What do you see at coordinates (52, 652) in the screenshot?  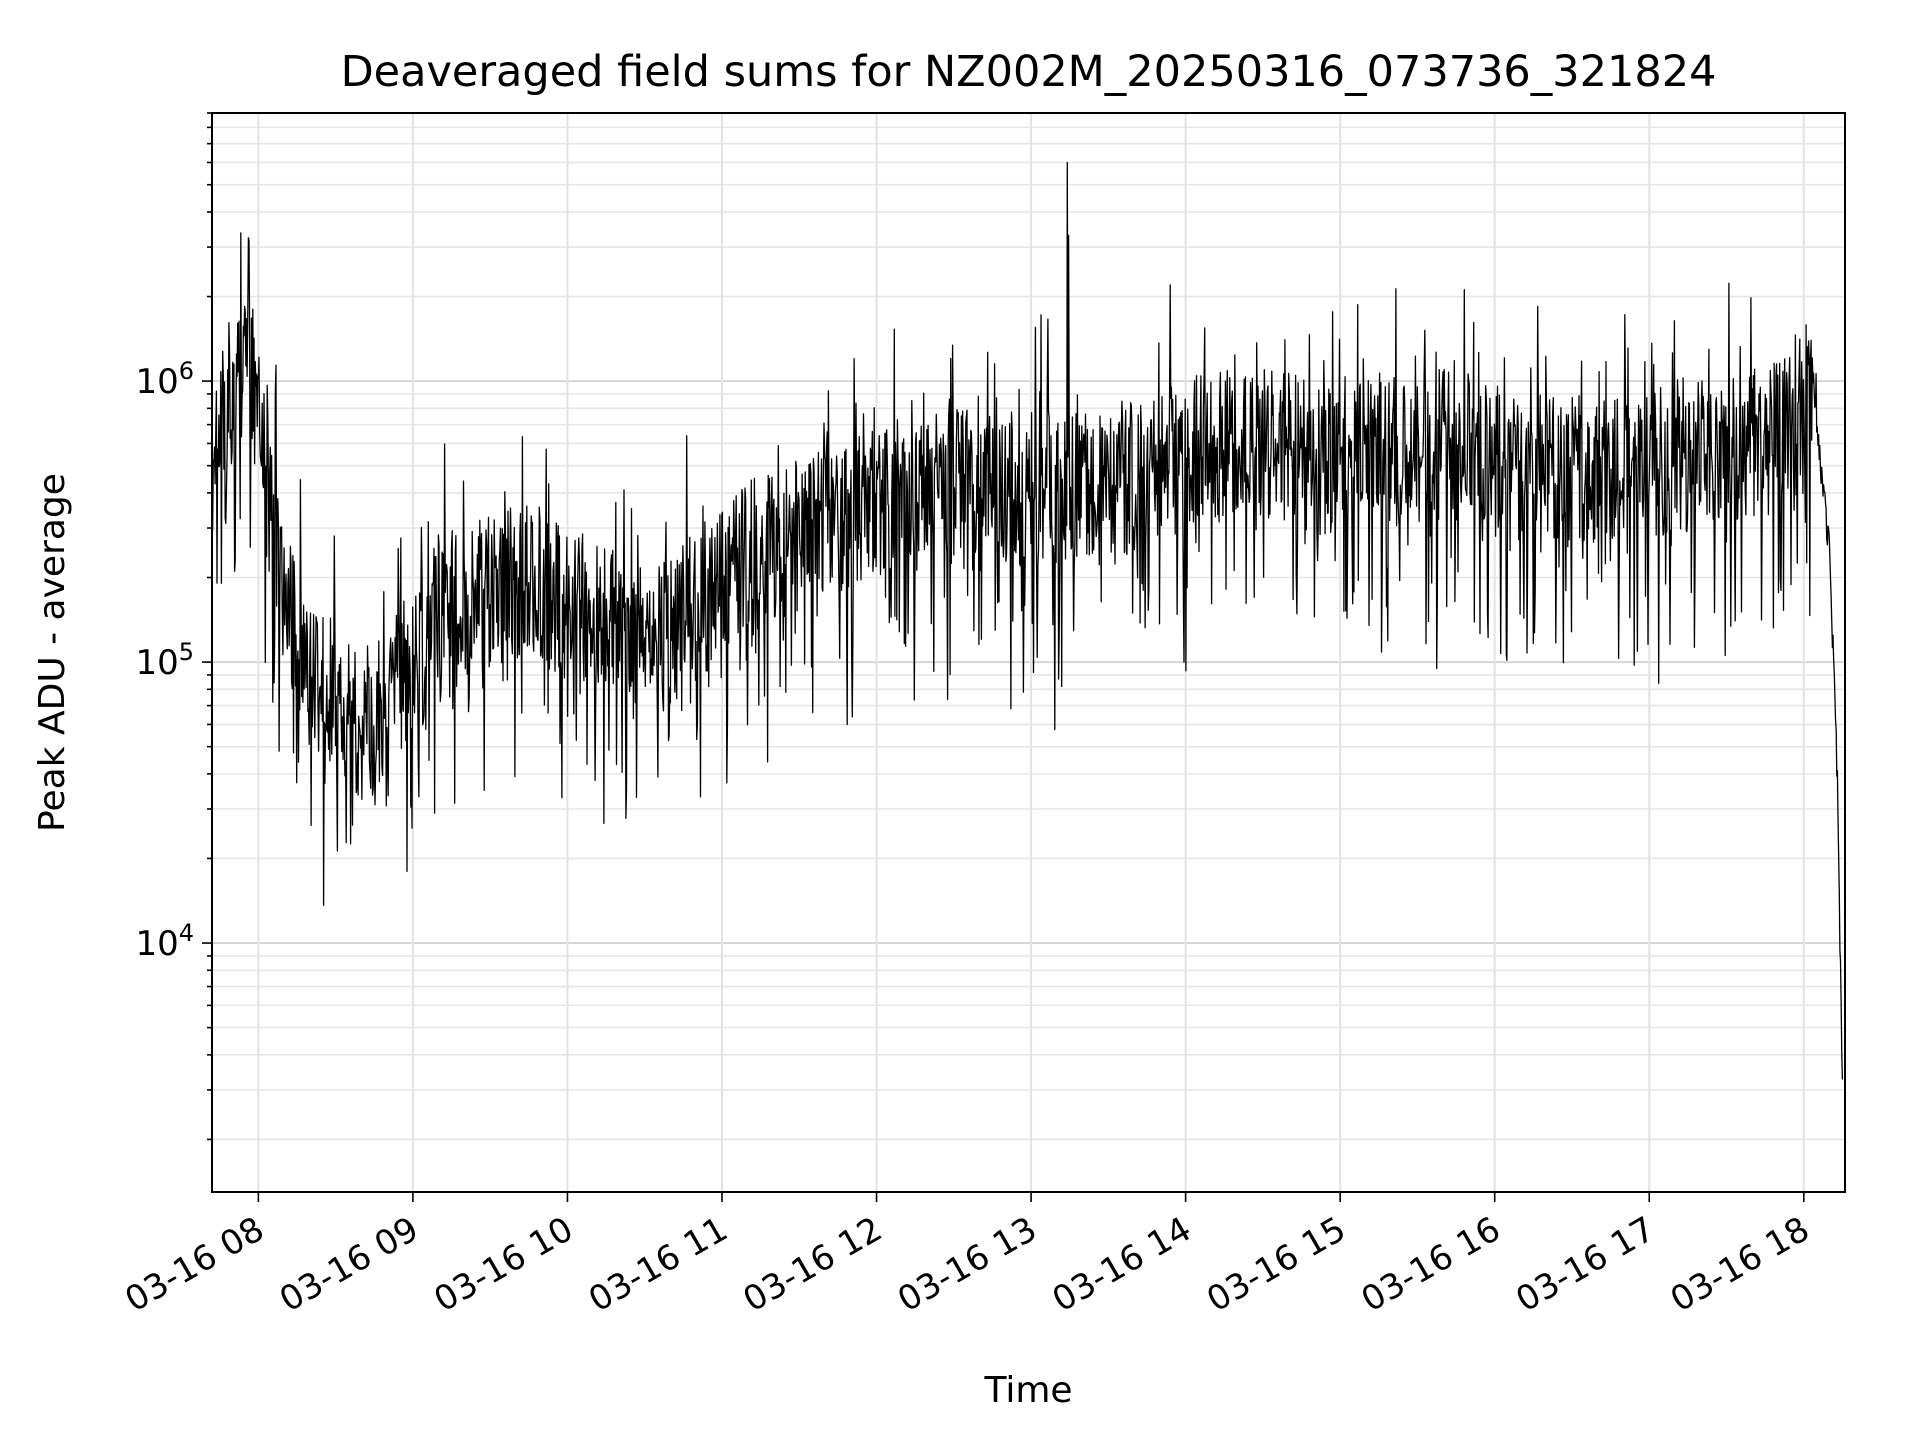 I see `y-axis-label: Peak ADU - average` at bounding box center [52, 652].